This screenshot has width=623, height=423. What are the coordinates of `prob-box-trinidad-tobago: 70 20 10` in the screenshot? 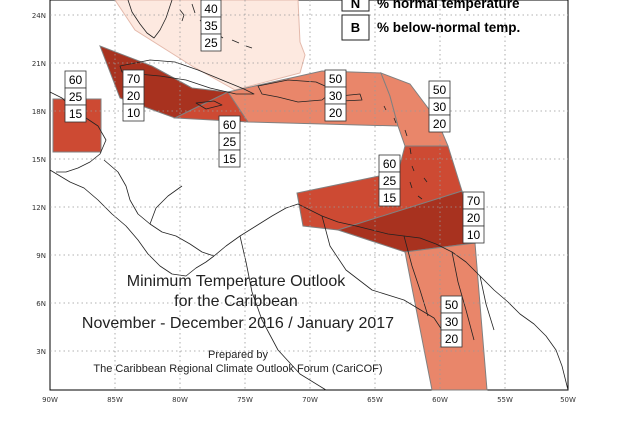 It's located at (473, 217).